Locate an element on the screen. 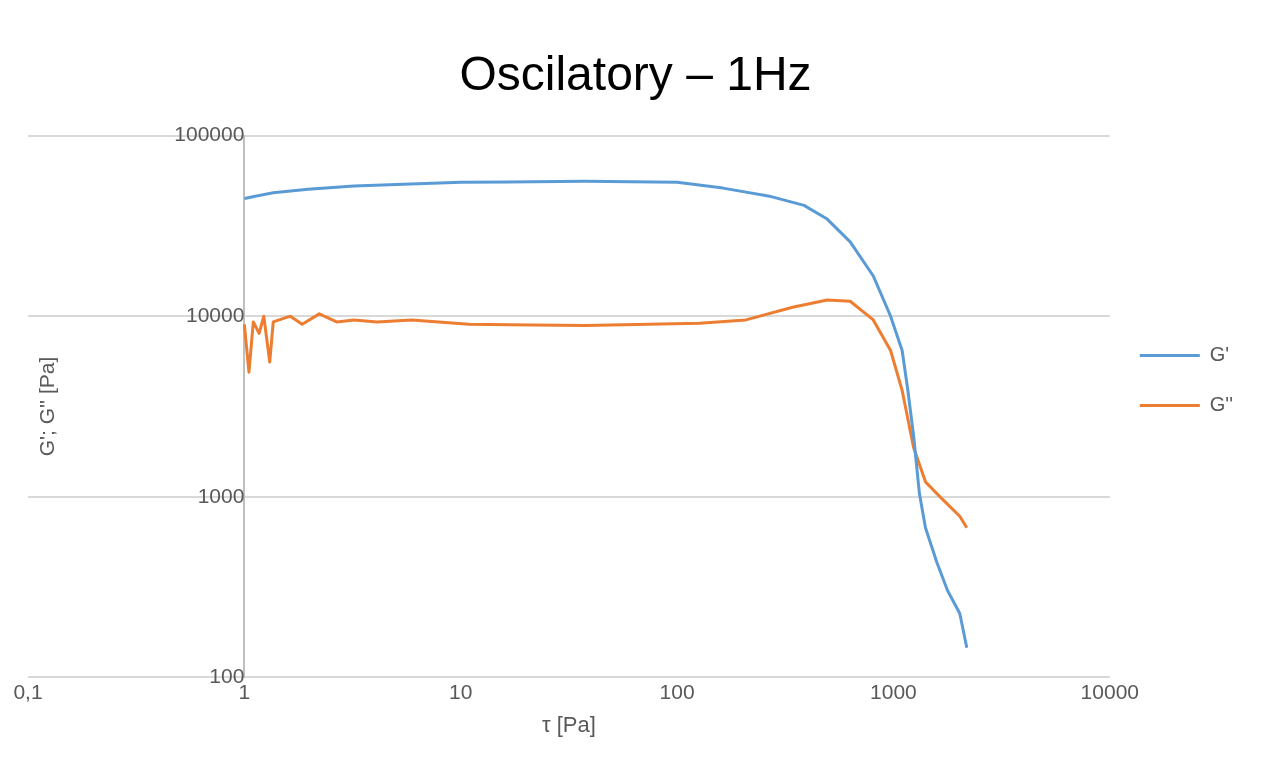 This screenshot has width=1273, height=764. y-tick-label: 1000 is located at coordinates (221, 495).